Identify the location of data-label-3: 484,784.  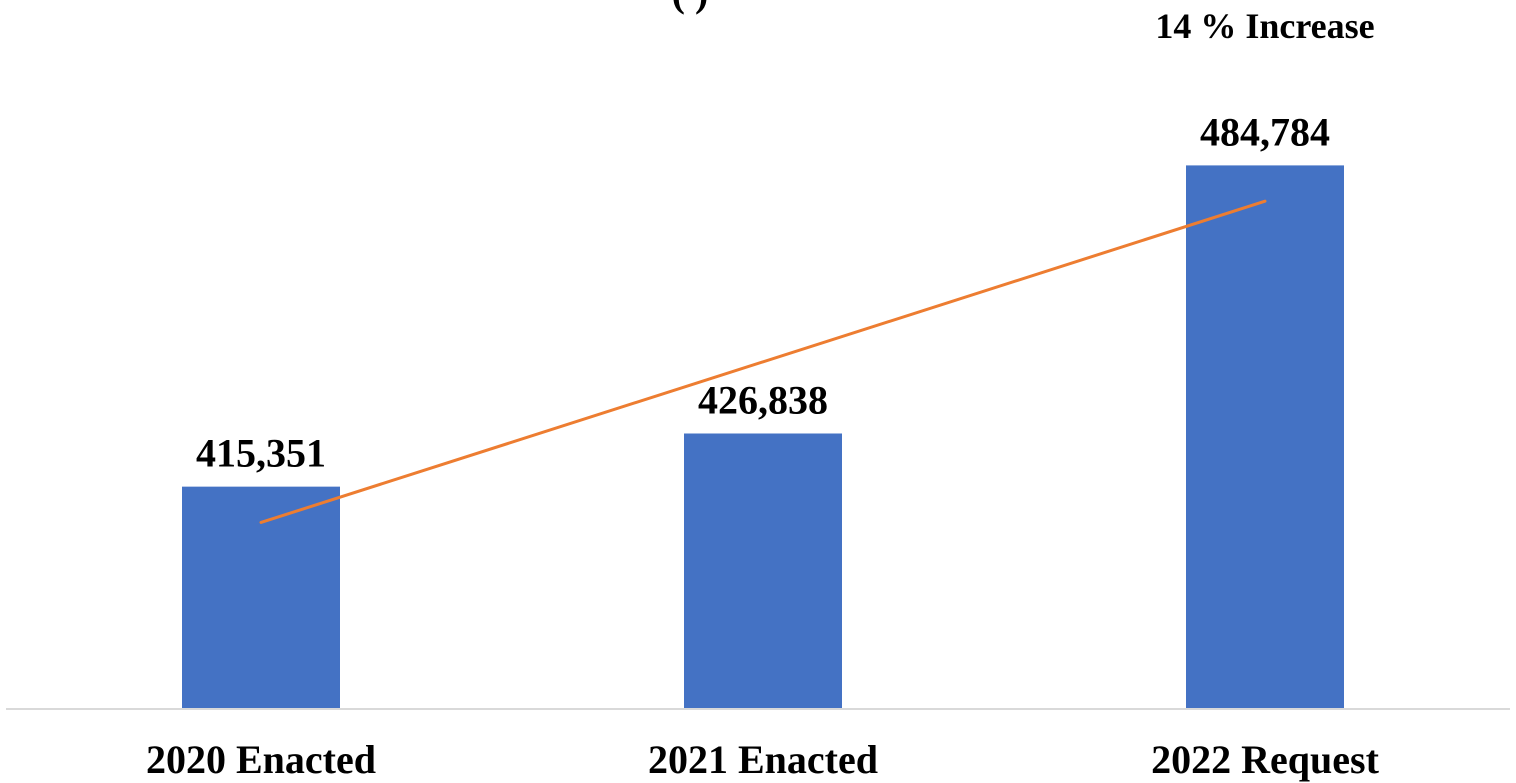
(1265, 131).